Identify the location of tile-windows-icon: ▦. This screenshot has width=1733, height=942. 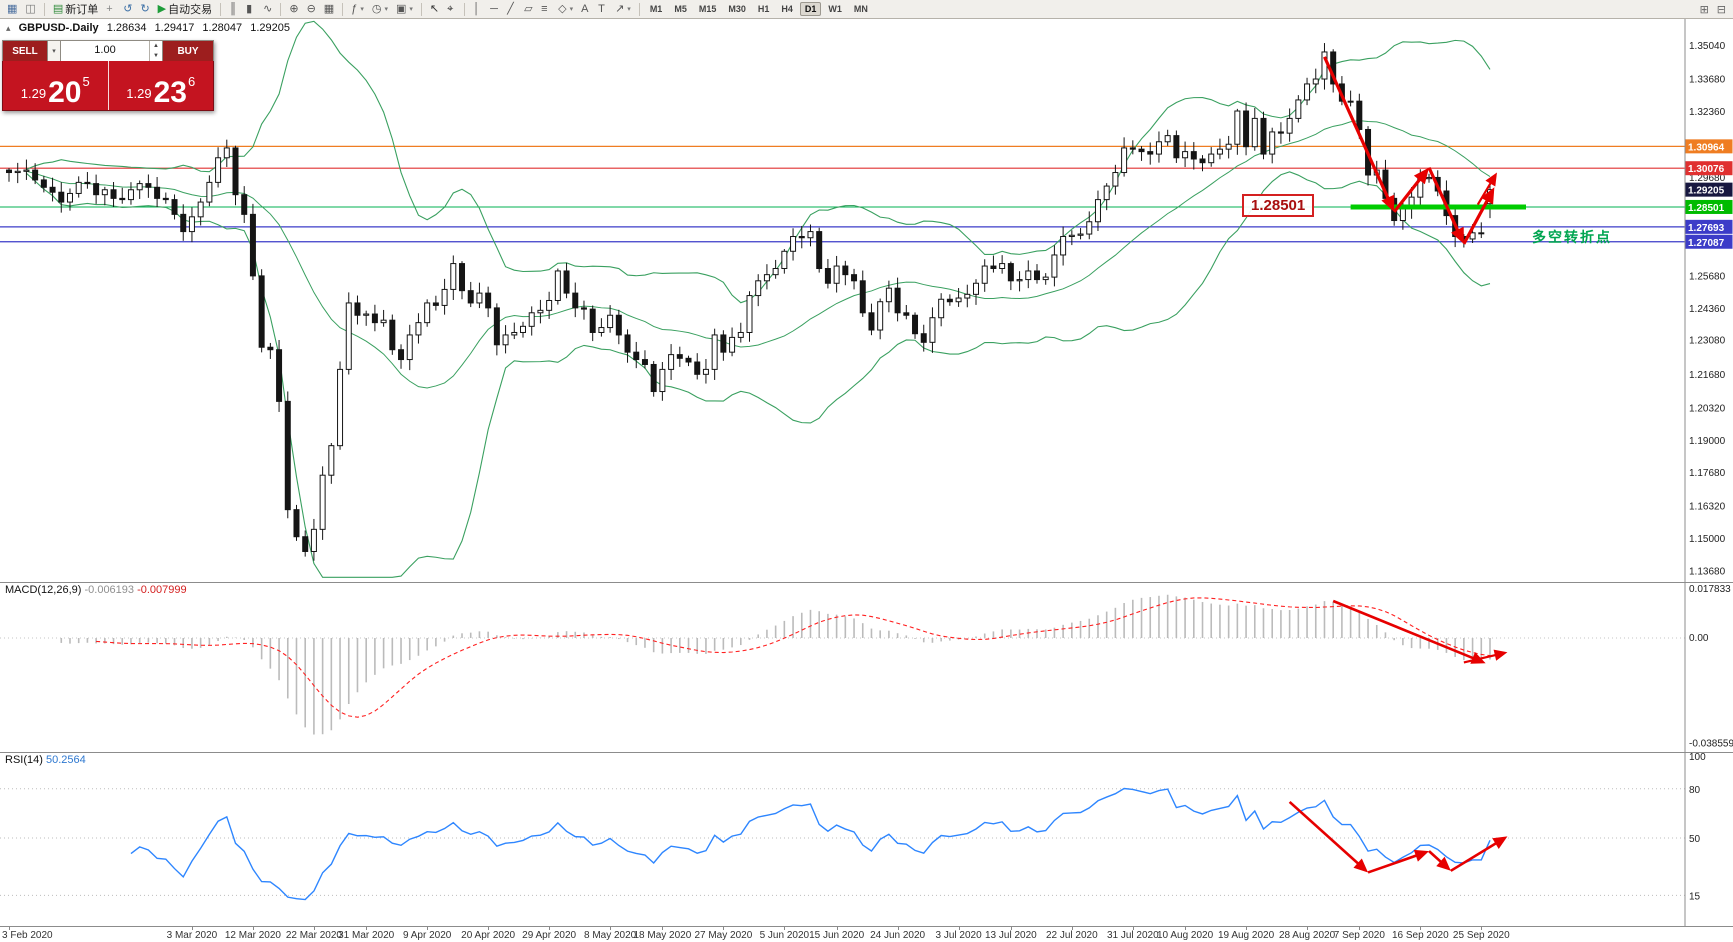
(329, 9).